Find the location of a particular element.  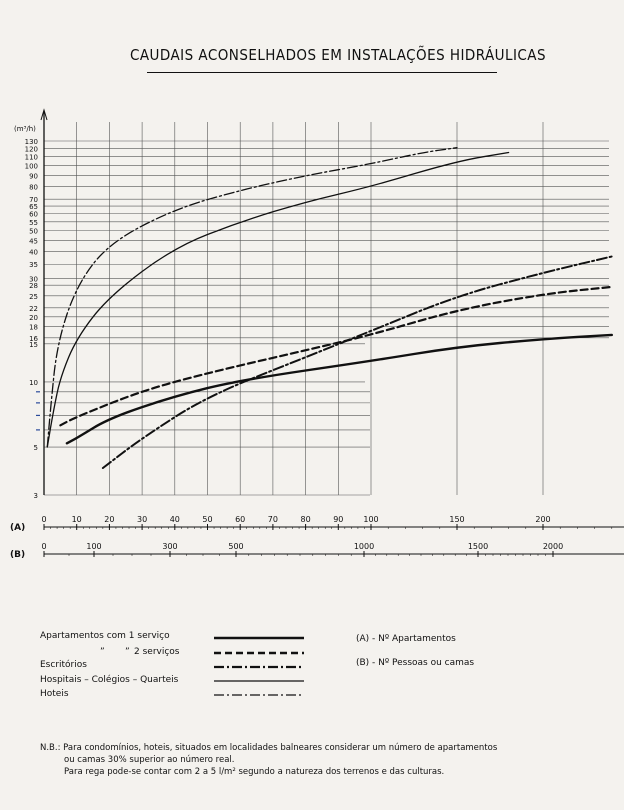

legend-label-apartamentos-1: Apartamentos com 1 serviço is located at coordinates (105, 636).